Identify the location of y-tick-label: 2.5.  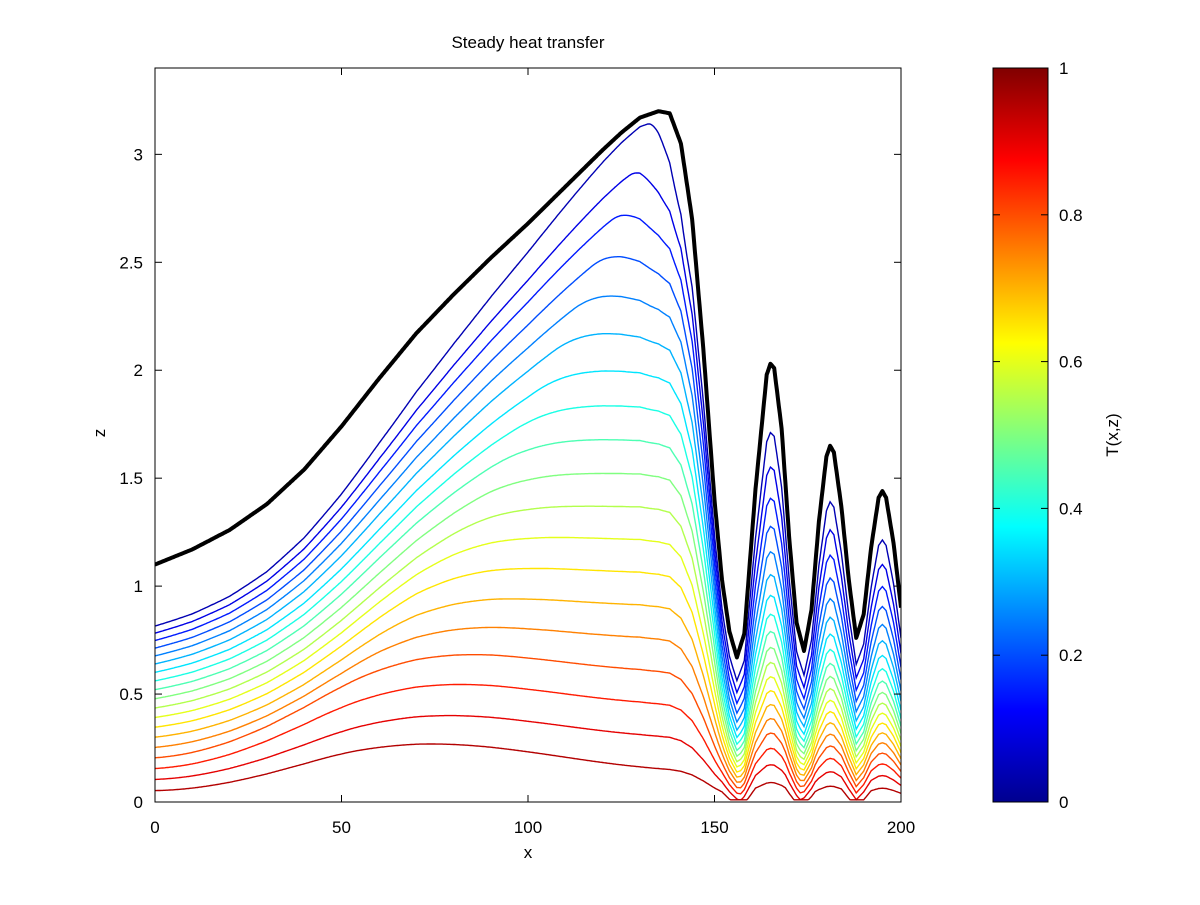
(131, 262).